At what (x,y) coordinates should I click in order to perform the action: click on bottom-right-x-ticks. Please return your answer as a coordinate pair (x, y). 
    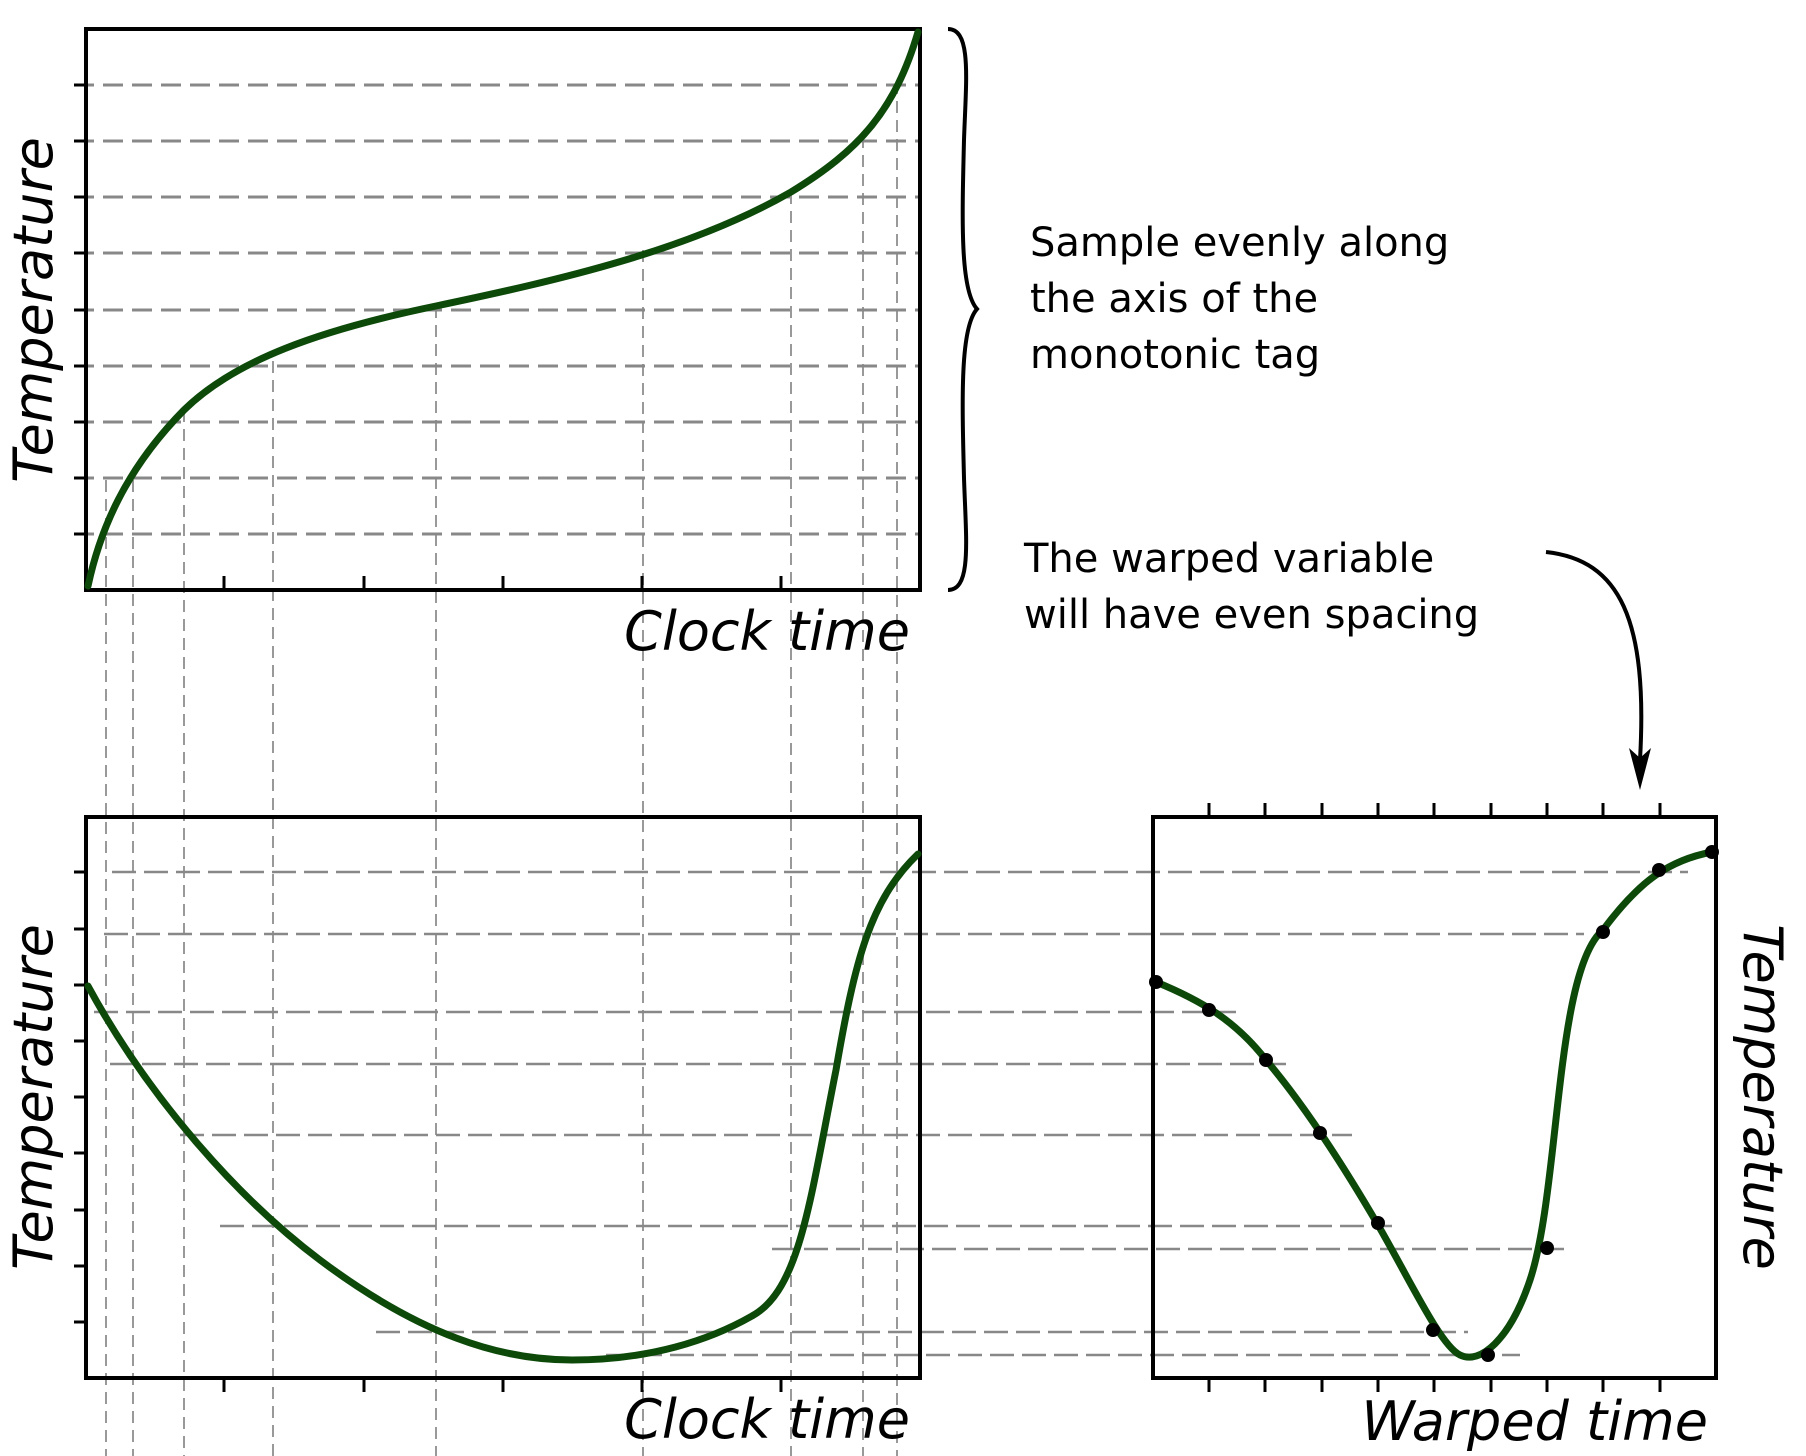
    Looking at the image, I should click on (1434, 1097).